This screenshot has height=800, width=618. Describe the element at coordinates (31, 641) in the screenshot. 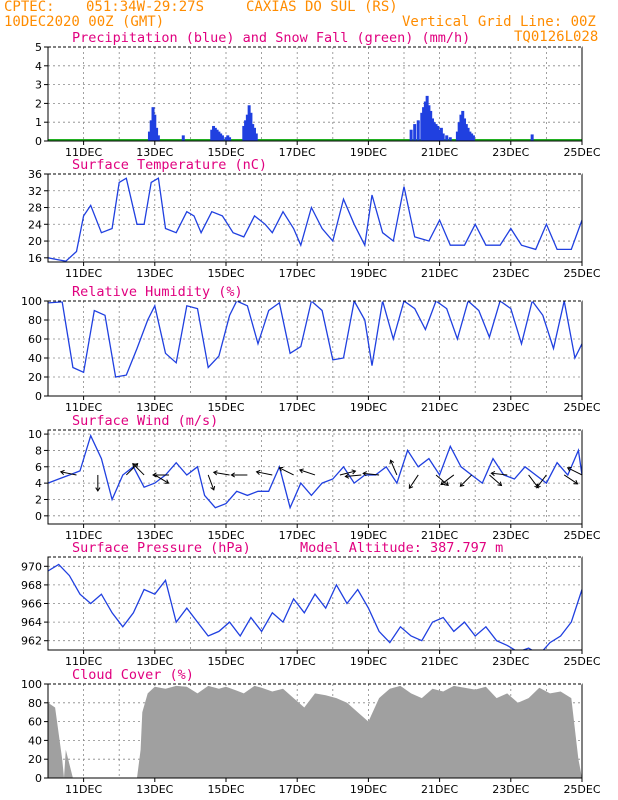

I see `ytick-label: 962` at that location.